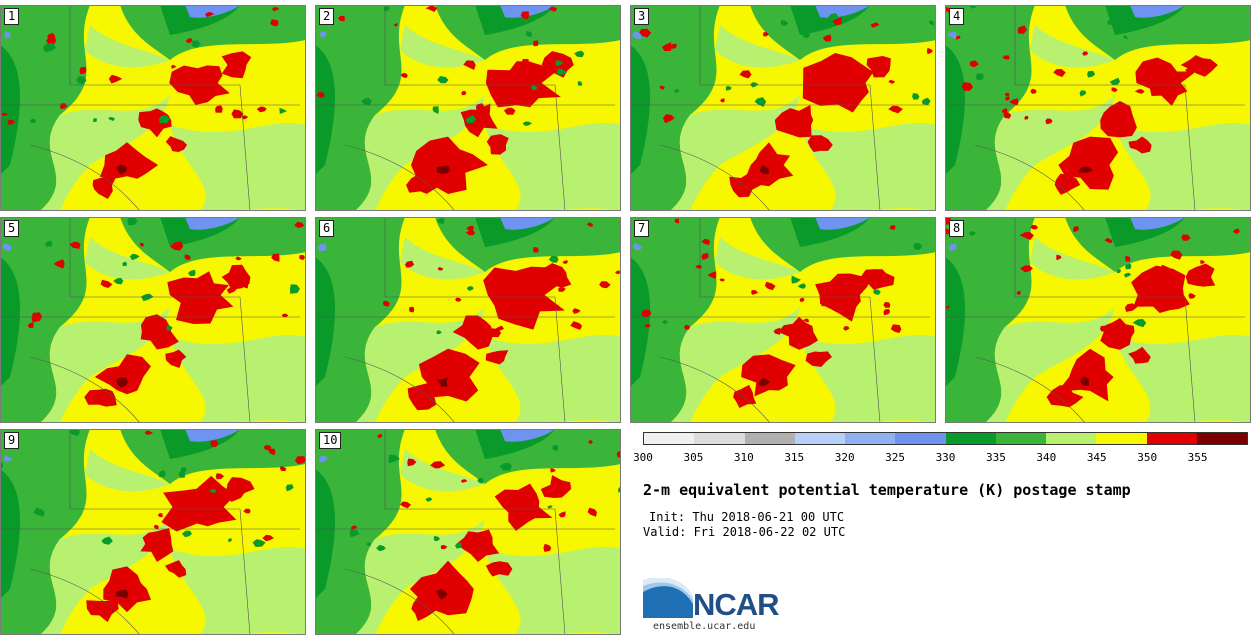  Describe the element at coordinates (12, 16) in the screenshot. I see `panel-number: 1` at that location.